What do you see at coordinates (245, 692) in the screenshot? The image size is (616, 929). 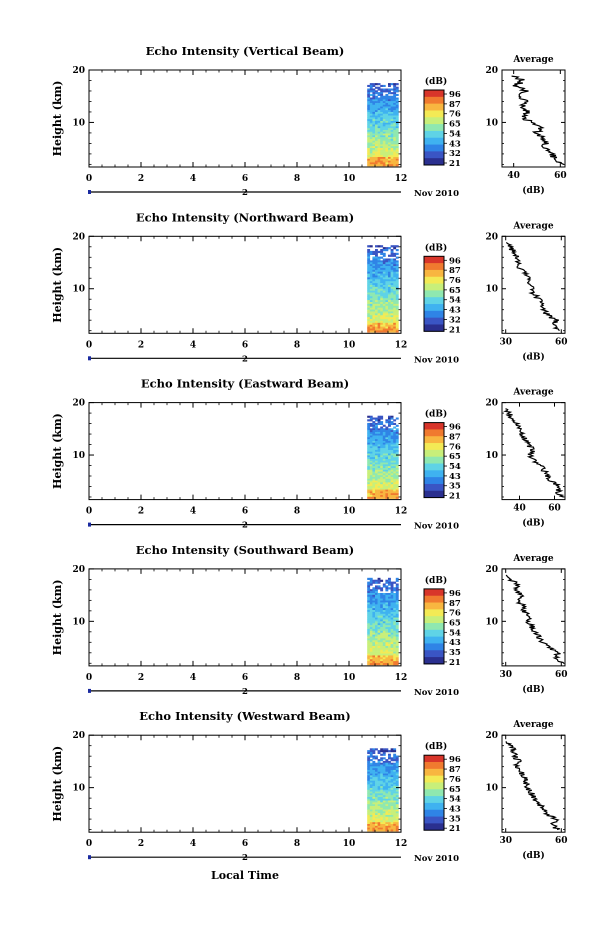 I see `date-bar-label: 2` at bounding box center [245, 692].